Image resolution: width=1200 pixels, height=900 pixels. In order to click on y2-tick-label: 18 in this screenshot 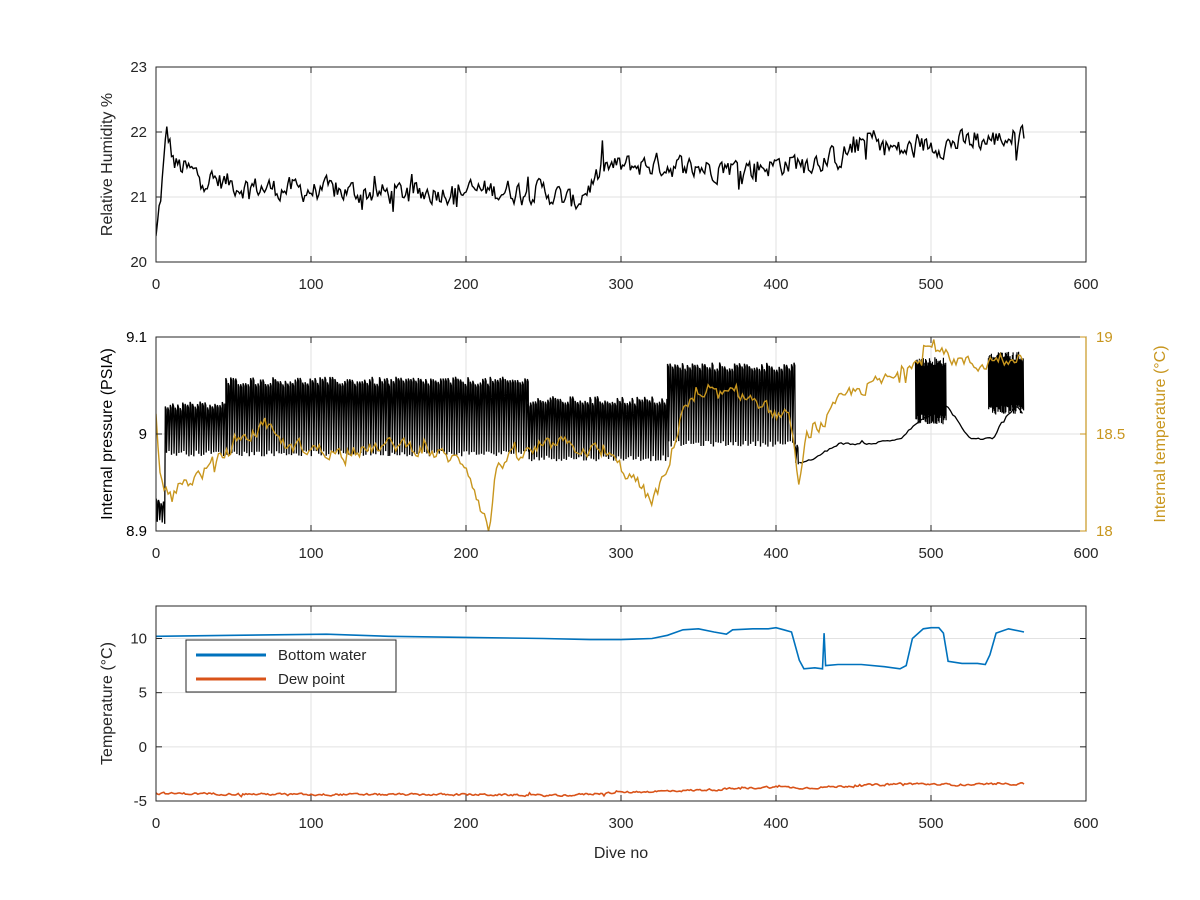, I will do `click(1104, 531)`.